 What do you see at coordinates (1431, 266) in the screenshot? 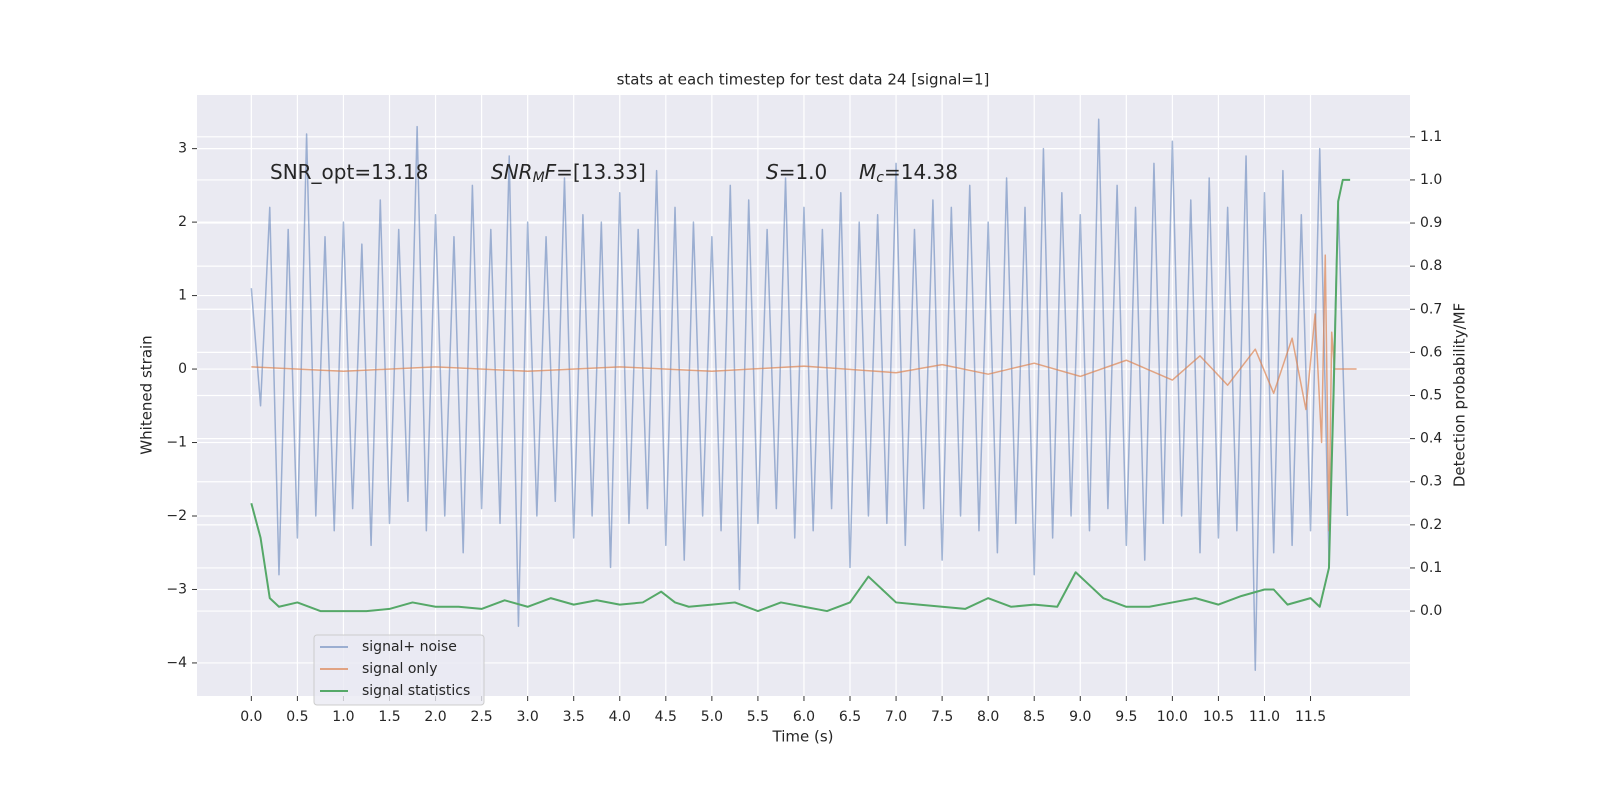
I see `y2-tick-label: 0.8` at bounding box center [1431, 266].